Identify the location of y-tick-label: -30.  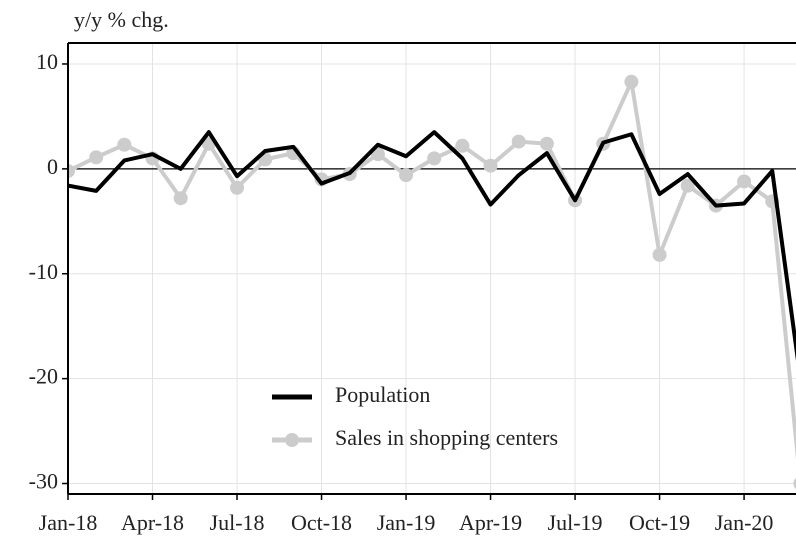
(43, 481).